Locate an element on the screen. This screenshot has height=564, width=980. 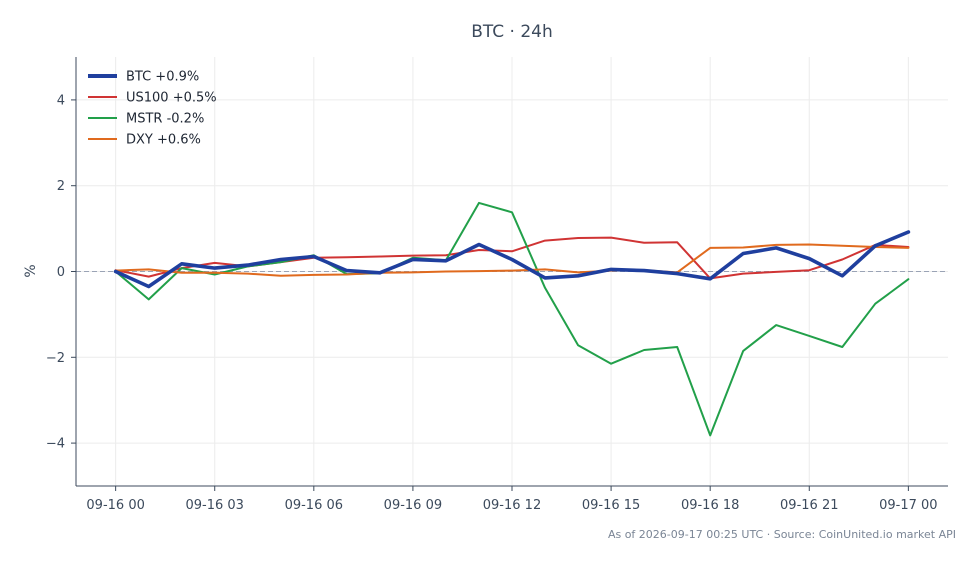
y-axis-label: % is located at coordinates (31, 270).